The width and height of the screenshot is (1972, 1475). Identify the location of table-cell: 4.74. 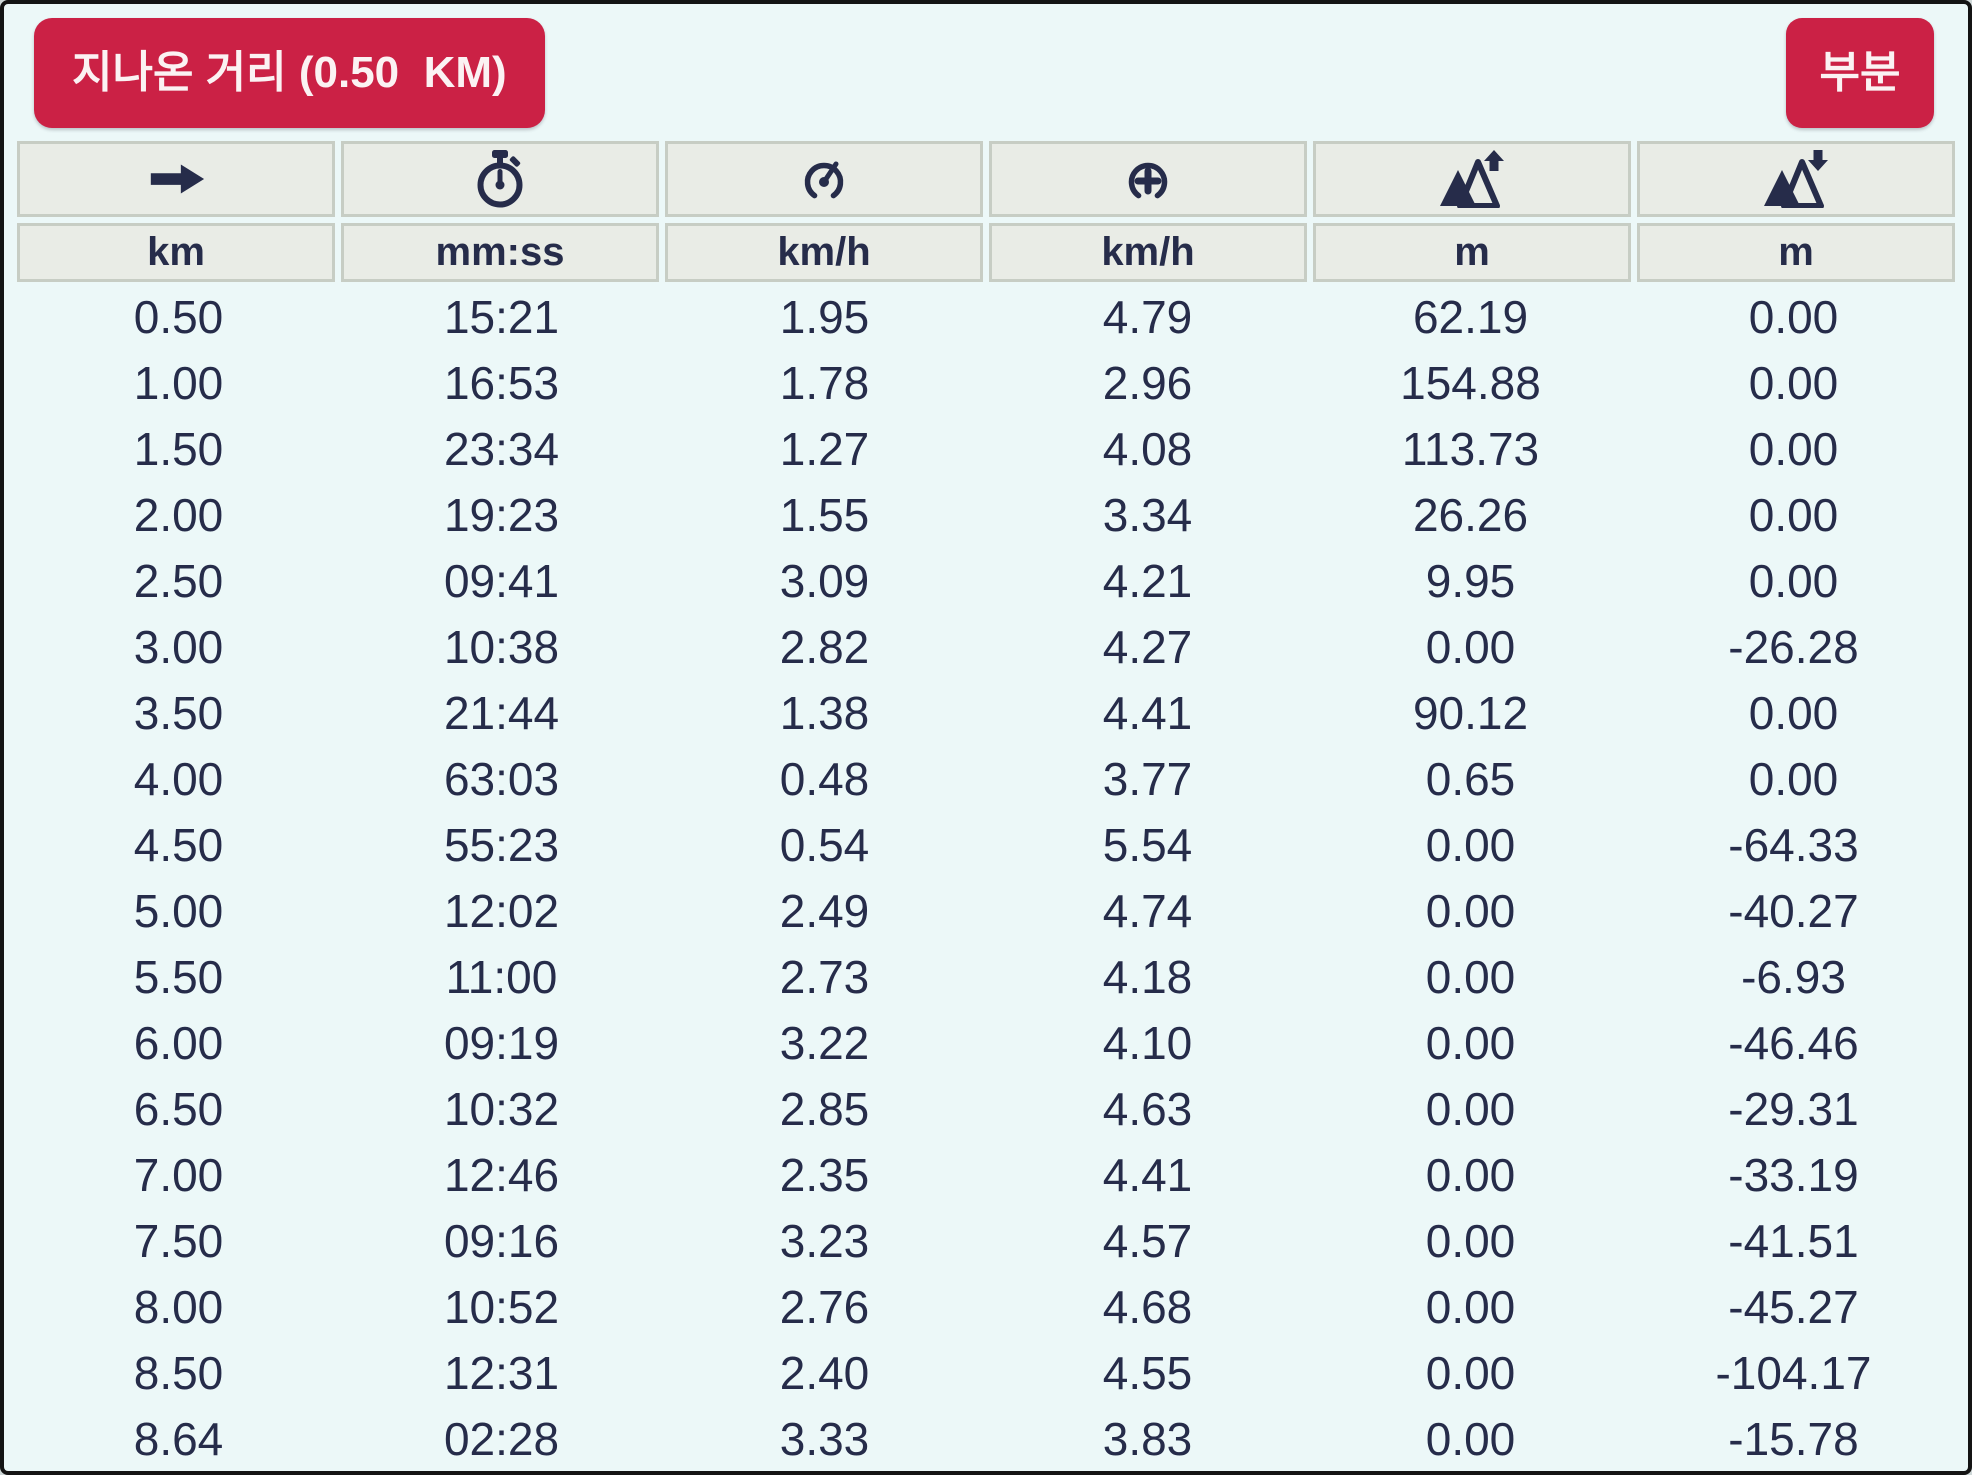
(1147, 911).